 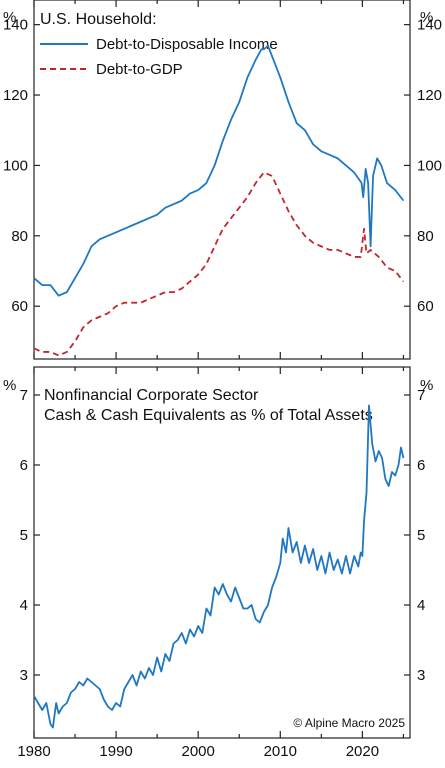 I want to click on xtick-label-2020: 2020, so click(x=362, y=751).